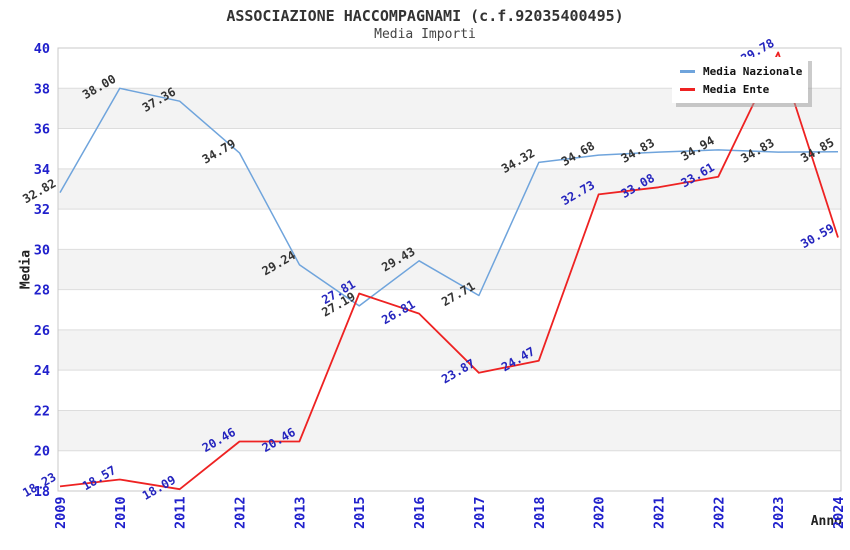 Image resolution: width=850 pixels, height=550 pixels. What do you see at coordinates (719, 512) in the screenshot?
I see `x-tick-label: 2022` at bounding box center [719, 512].